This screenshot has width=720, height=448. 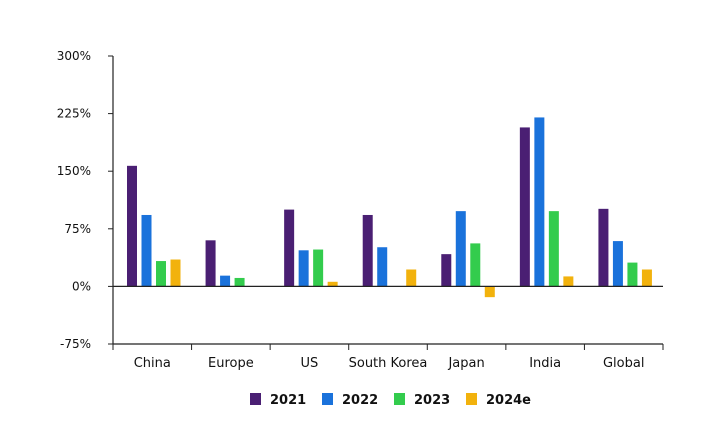 I want to click on y-tick-label: 0%, so click(x=81, y=286).